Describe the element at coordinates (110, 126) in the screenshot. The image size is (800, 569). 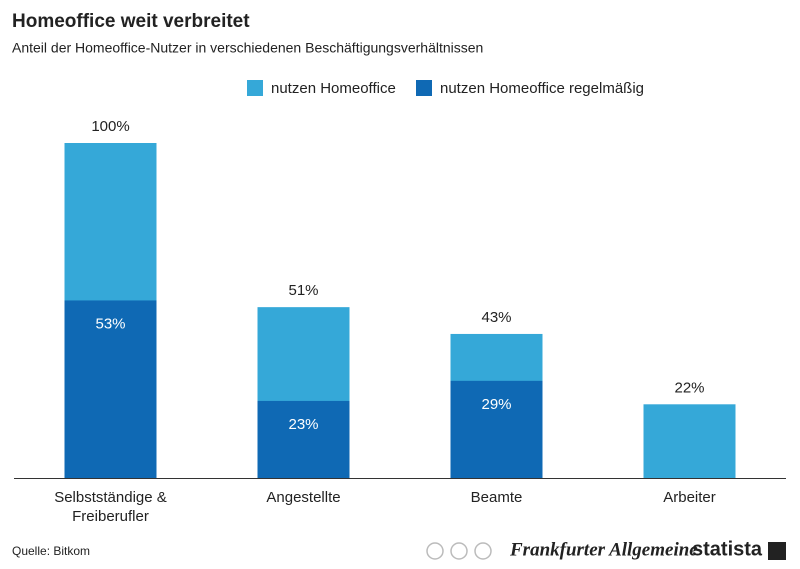
I see `value-label: 100%` at that location.